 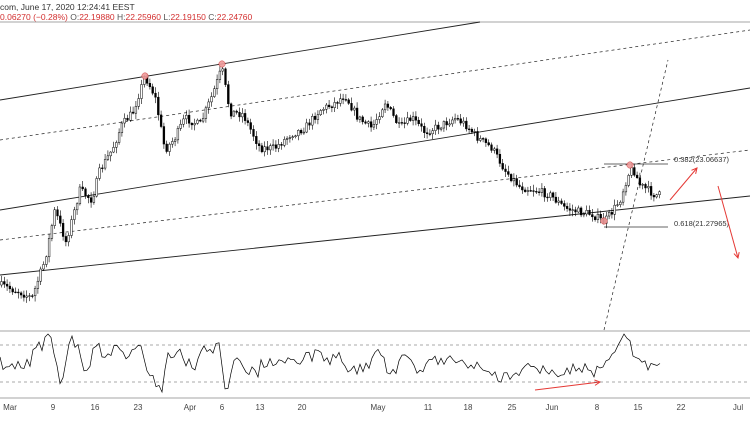 What do you see at coordinates (638, 407) in the screenshot?
I see `x-tick-label-14: 15` at bounding box center [638, 407].